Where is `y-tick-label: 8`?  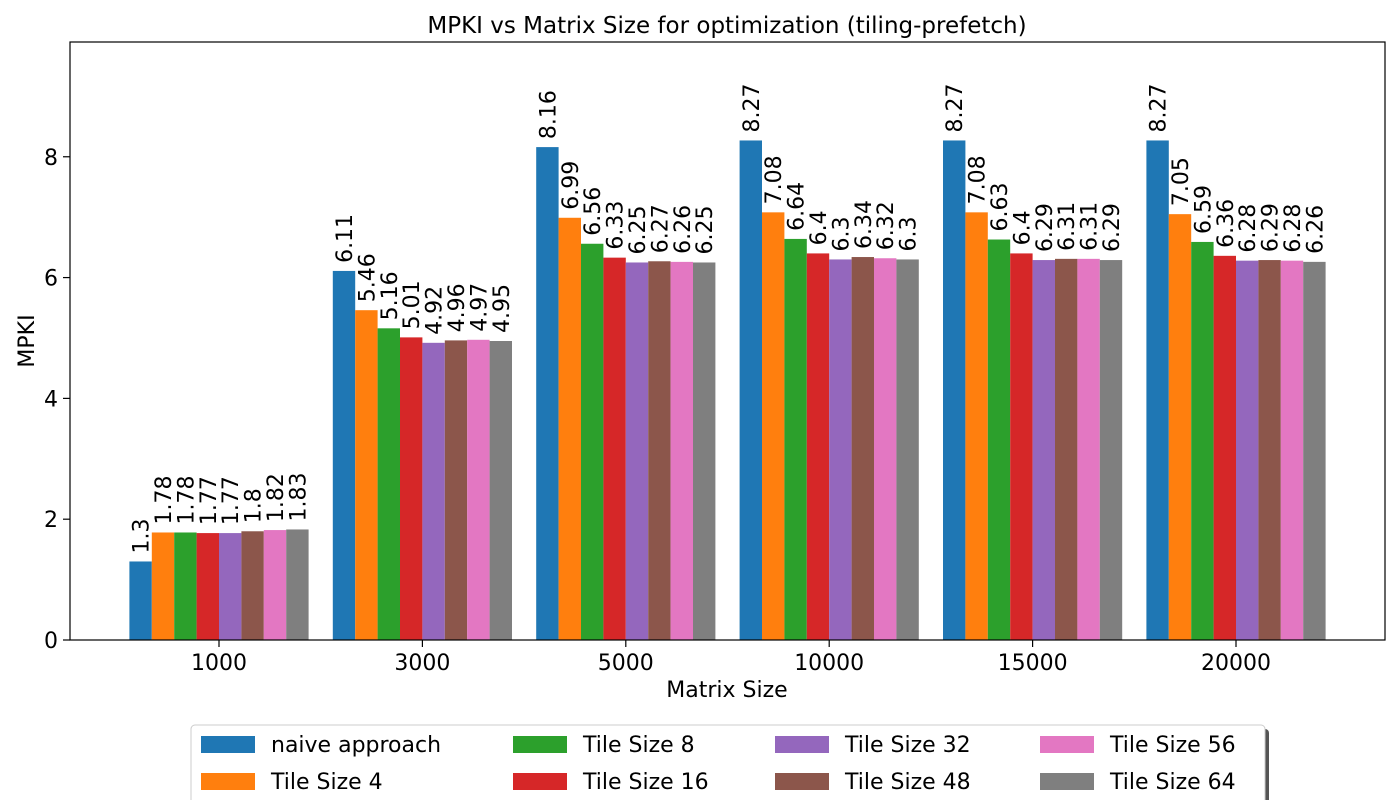 y-tick-label: 8 is located at coordinates (51, 158).